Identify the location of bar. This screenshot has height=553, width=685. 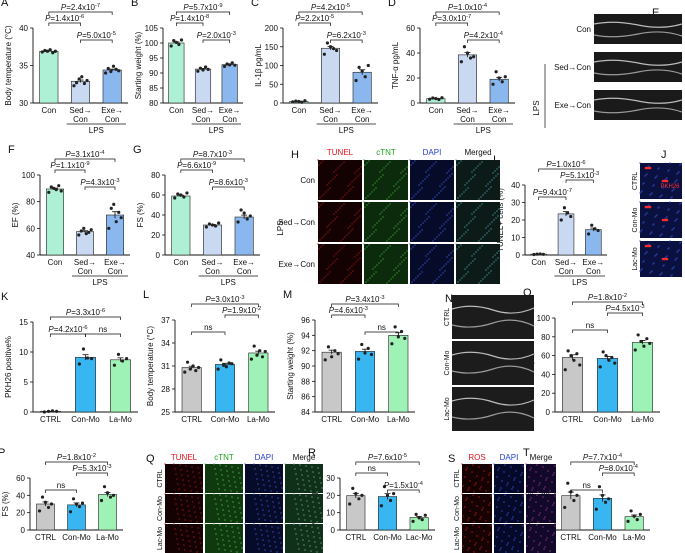
(112, 86).